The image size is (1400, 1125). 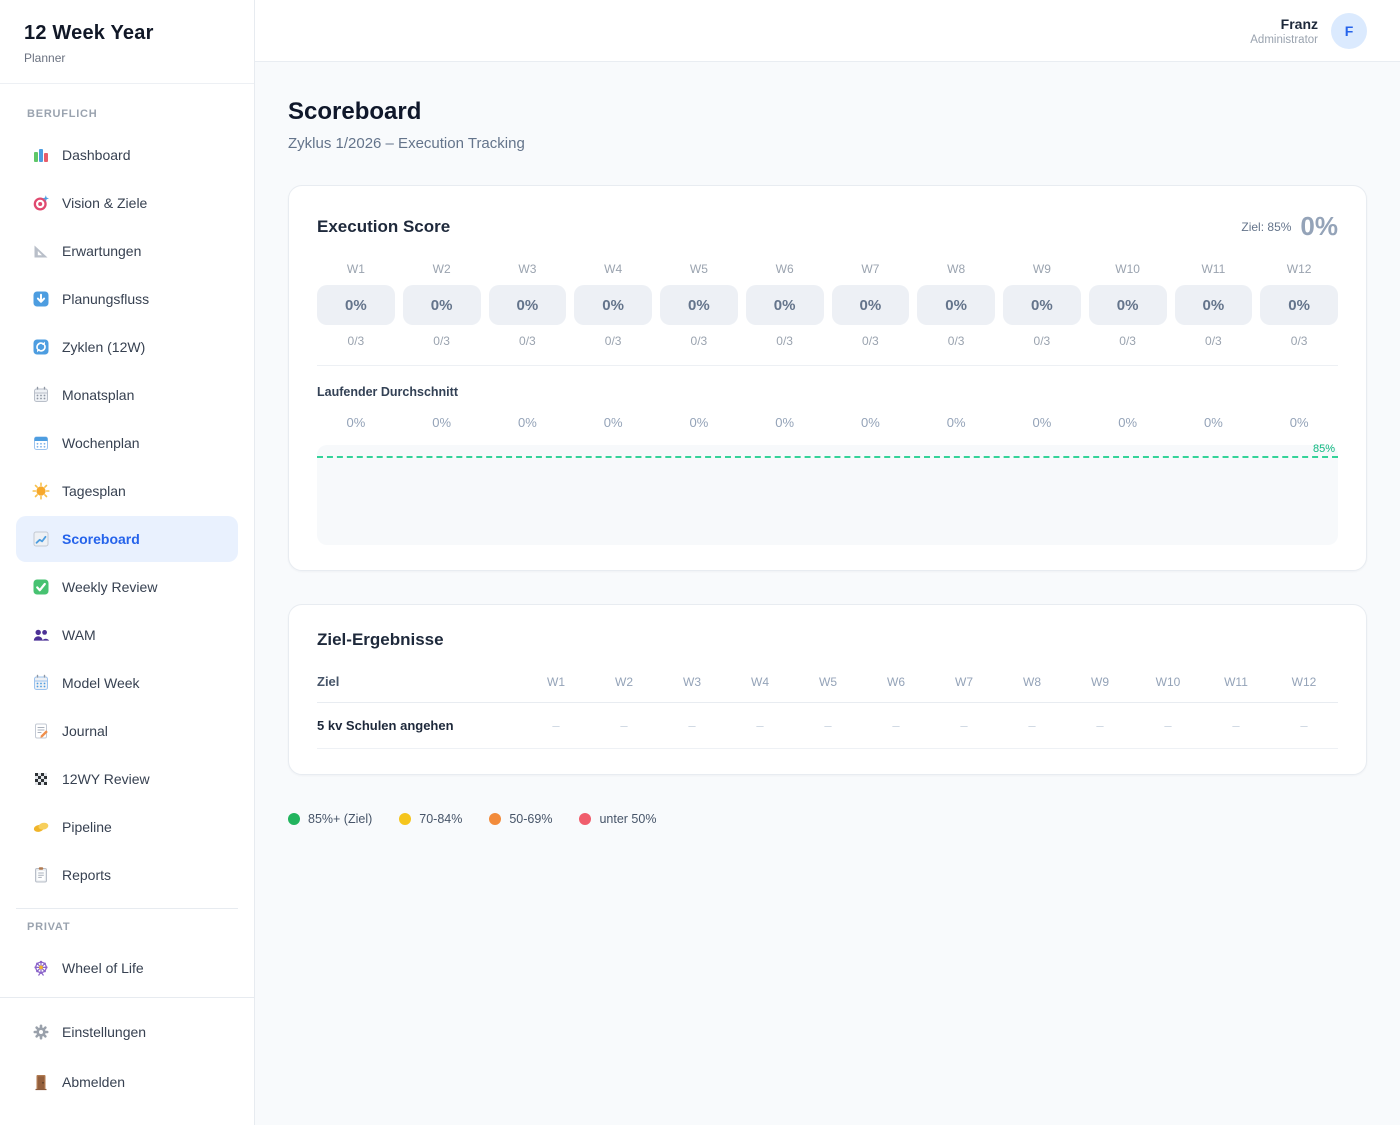 I want to click on week-label: W7, so click(x=870, y=269).